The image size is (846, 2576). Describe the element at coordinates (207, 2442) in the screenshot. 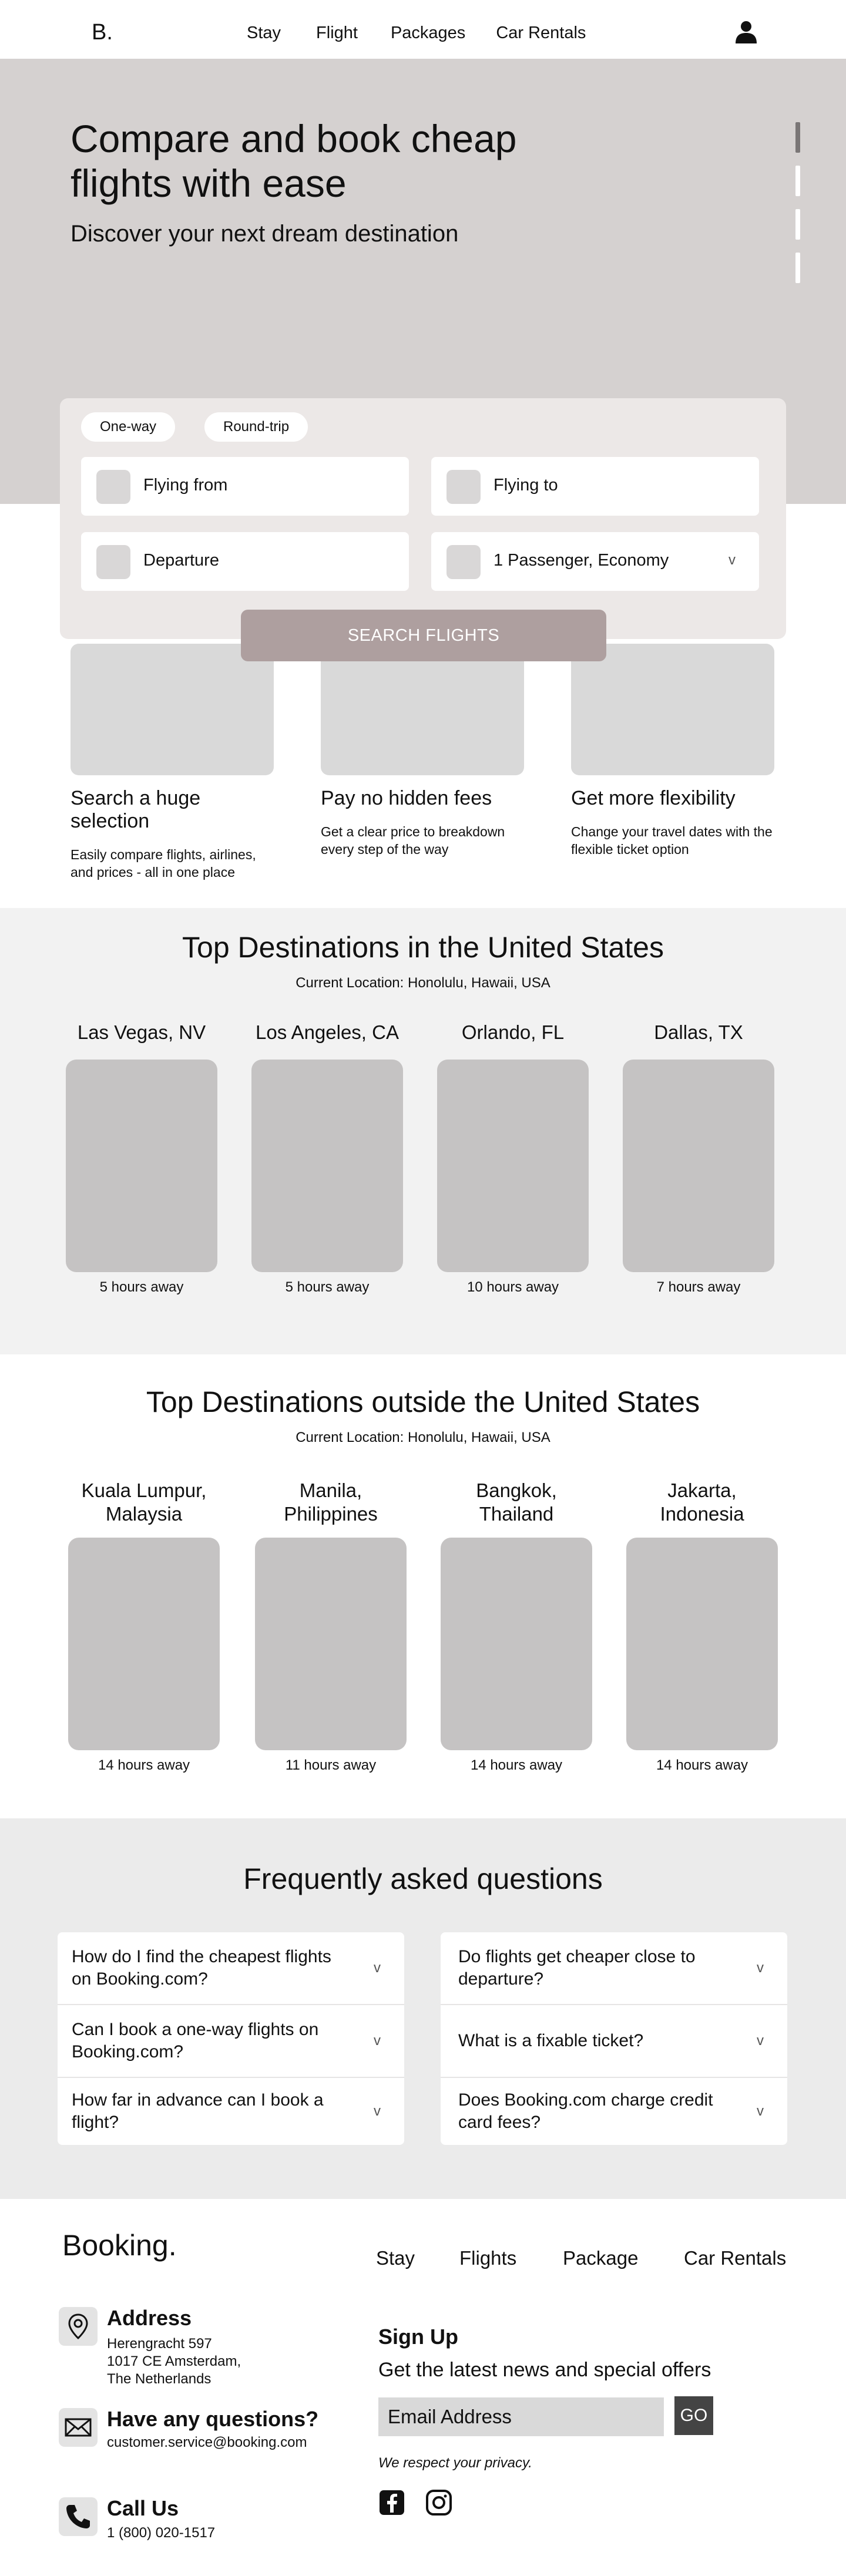

I see `support-email: customer.service@booking.com` at that location.